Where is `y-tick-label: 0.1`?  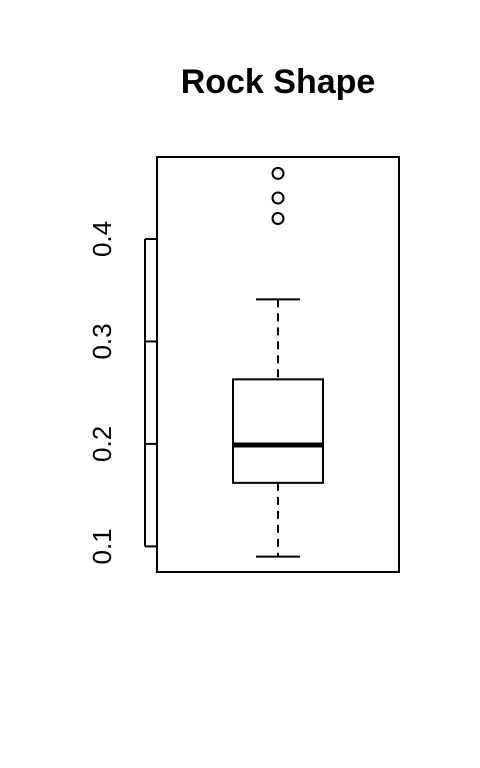
y-tick-label: 0.1 is located at coordinates (102, 546).